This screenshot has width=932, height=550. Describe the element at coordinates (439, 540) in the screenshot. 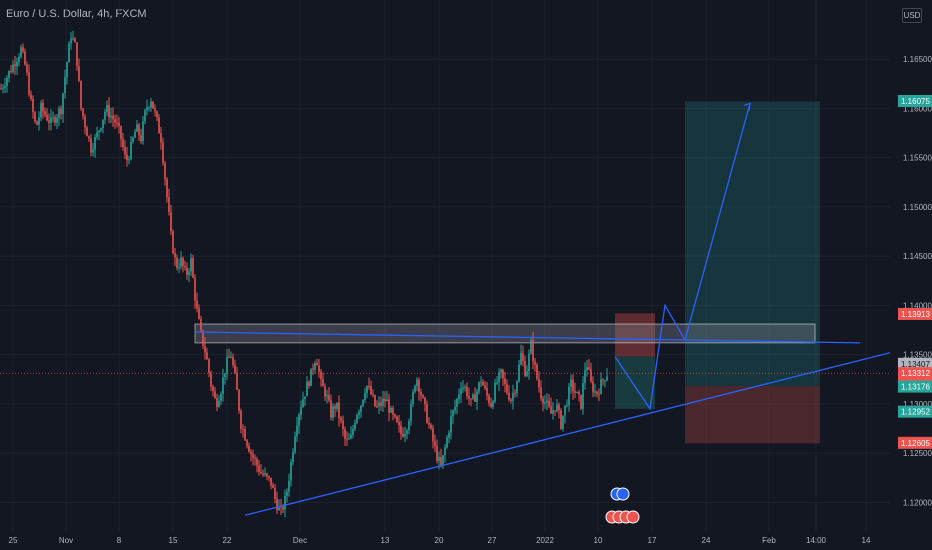

I see `x-tick-label: 20` at that location.